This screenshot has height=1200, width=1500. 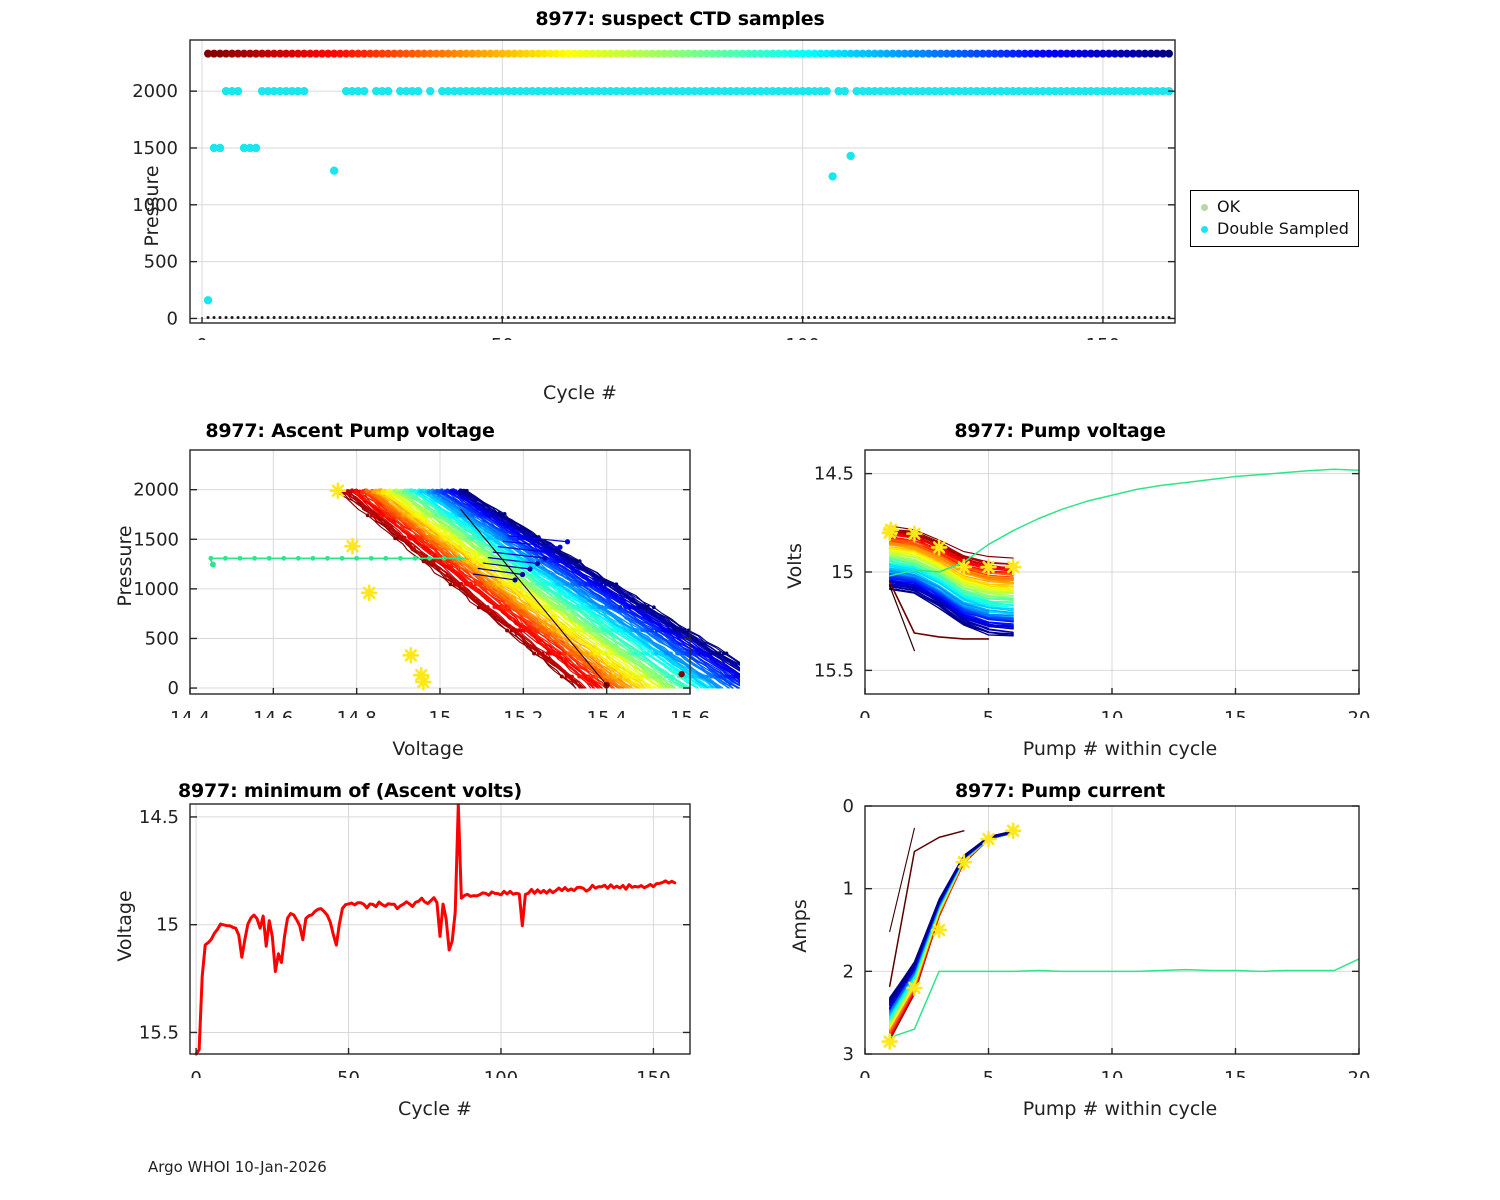 I want to click on xtick-label: 150, so click(x=653, y=1073).